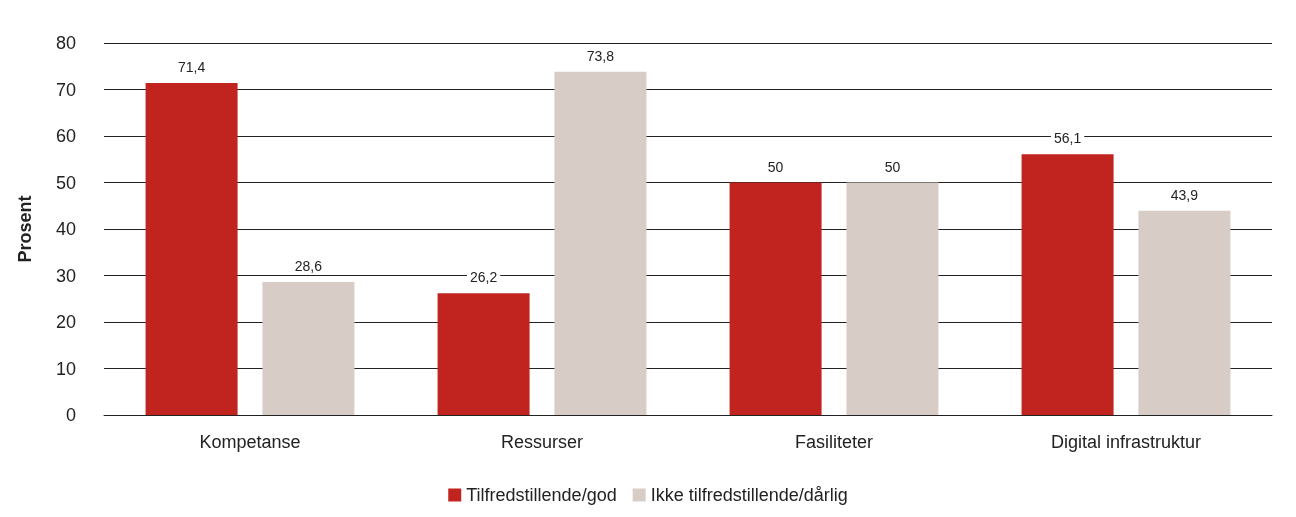 The image size is (1296, 517). I want to click on x-tick-label: Ressurser, so click(542, 442).